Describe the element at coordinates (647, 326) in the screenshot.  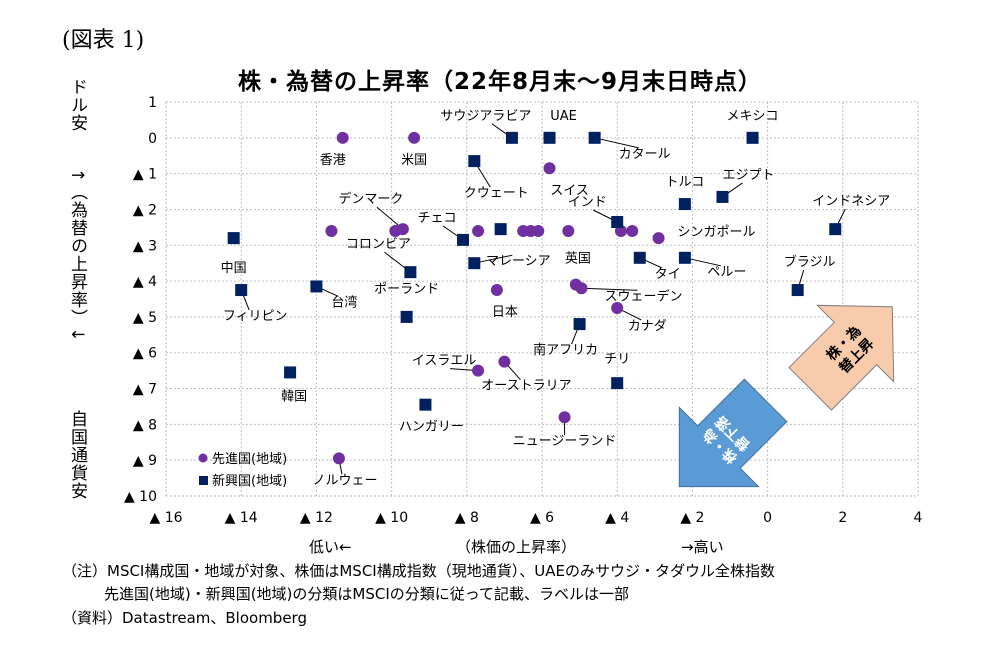
I see `point-label: カナダ` at that location.